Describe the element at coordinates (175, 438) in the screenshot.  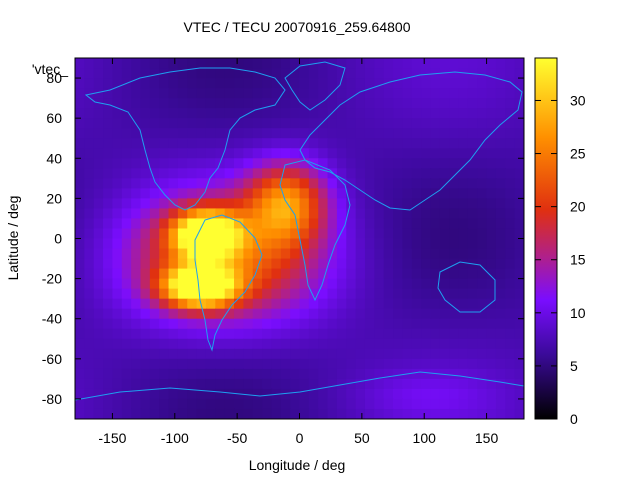
I see `x-tick-label: -100` at that location.